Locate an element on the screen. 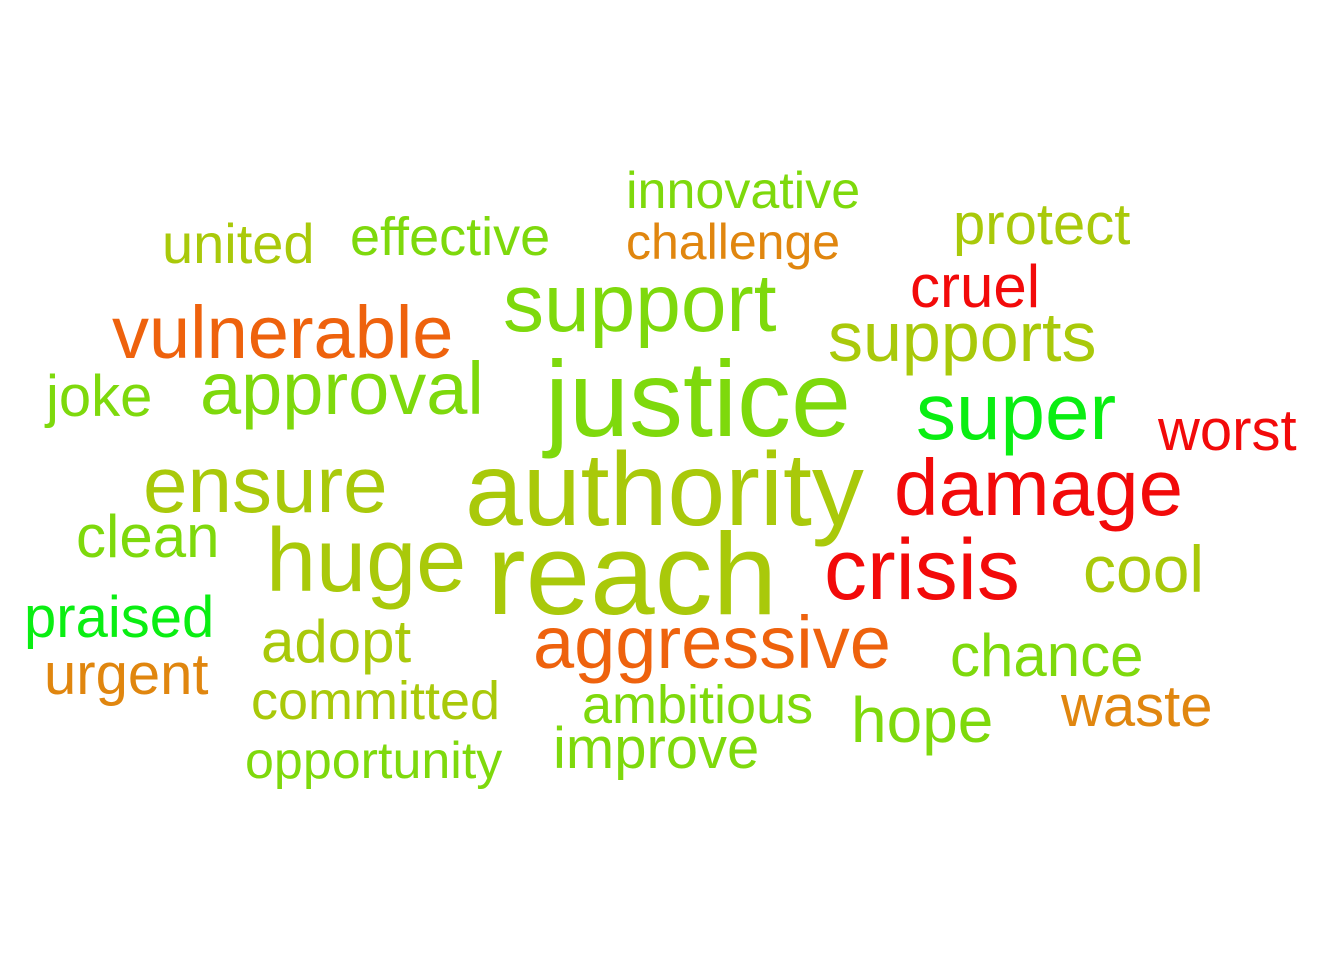 This screenshot has width=1344, height=960. word-adopt: adopt is located at coordinates (336, 641).